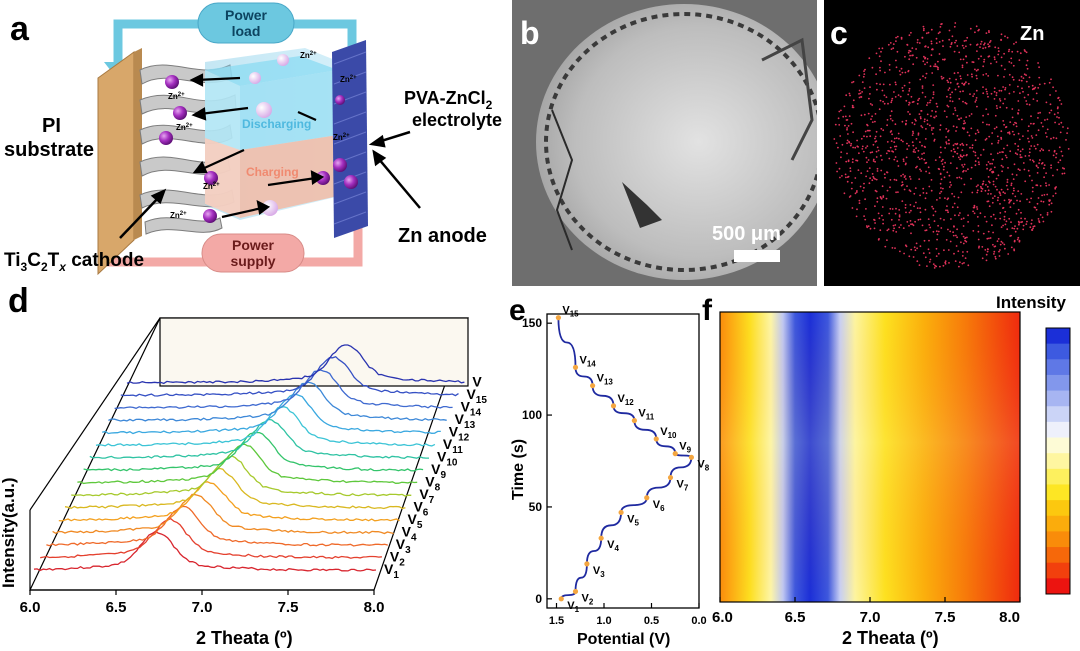 Image resolution: width=1080 pixels, height=651 pixels. Describe the element at coordinates (623, 639) in the screenshot. I see `chart-e-xlabel: Potential (V)` at that location.